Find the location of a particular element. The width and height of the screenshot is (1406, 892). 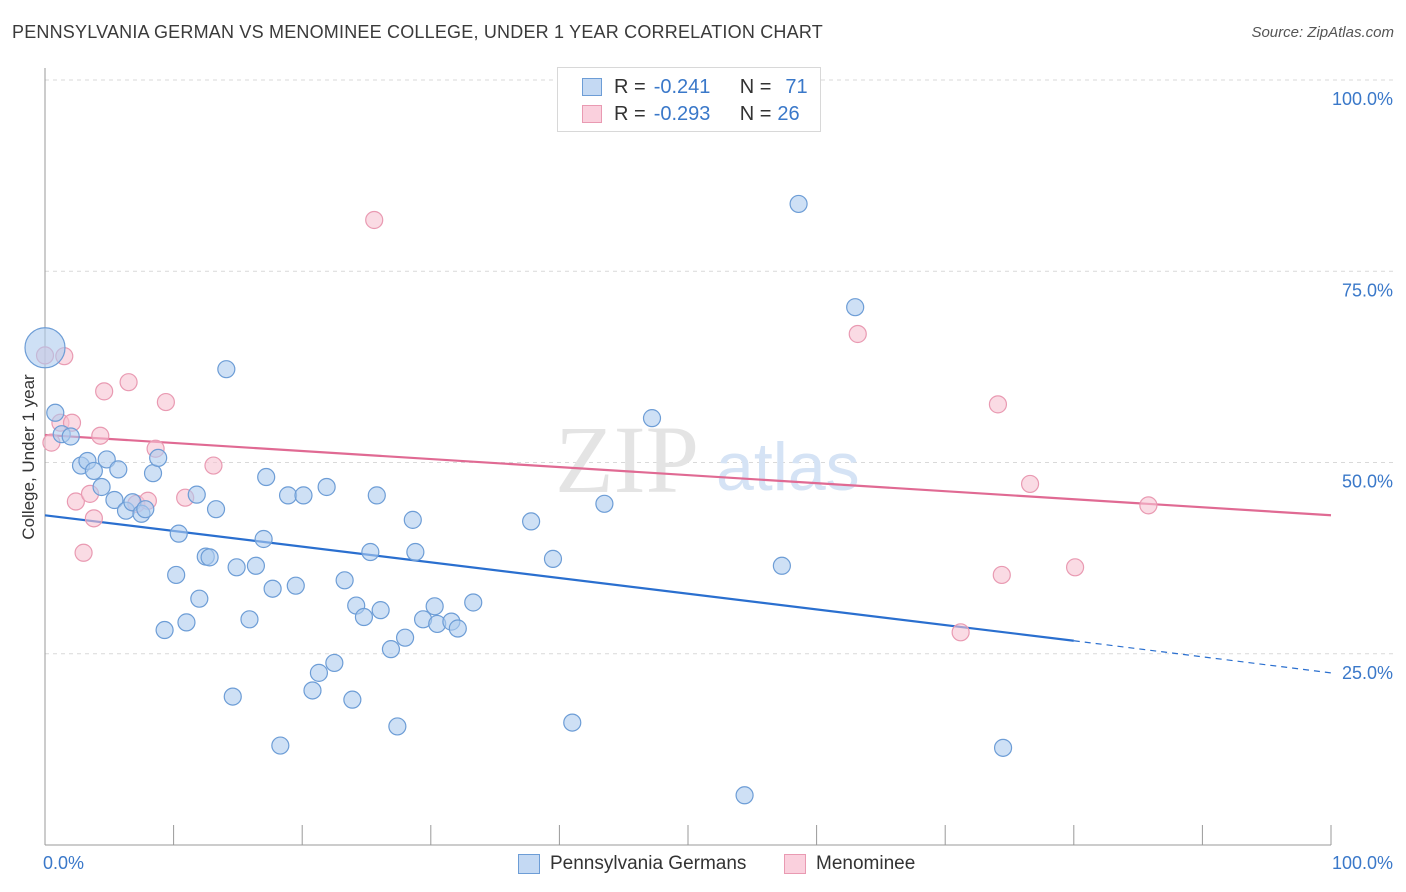

trend-line-menominee is located at coordinates (688, 475).